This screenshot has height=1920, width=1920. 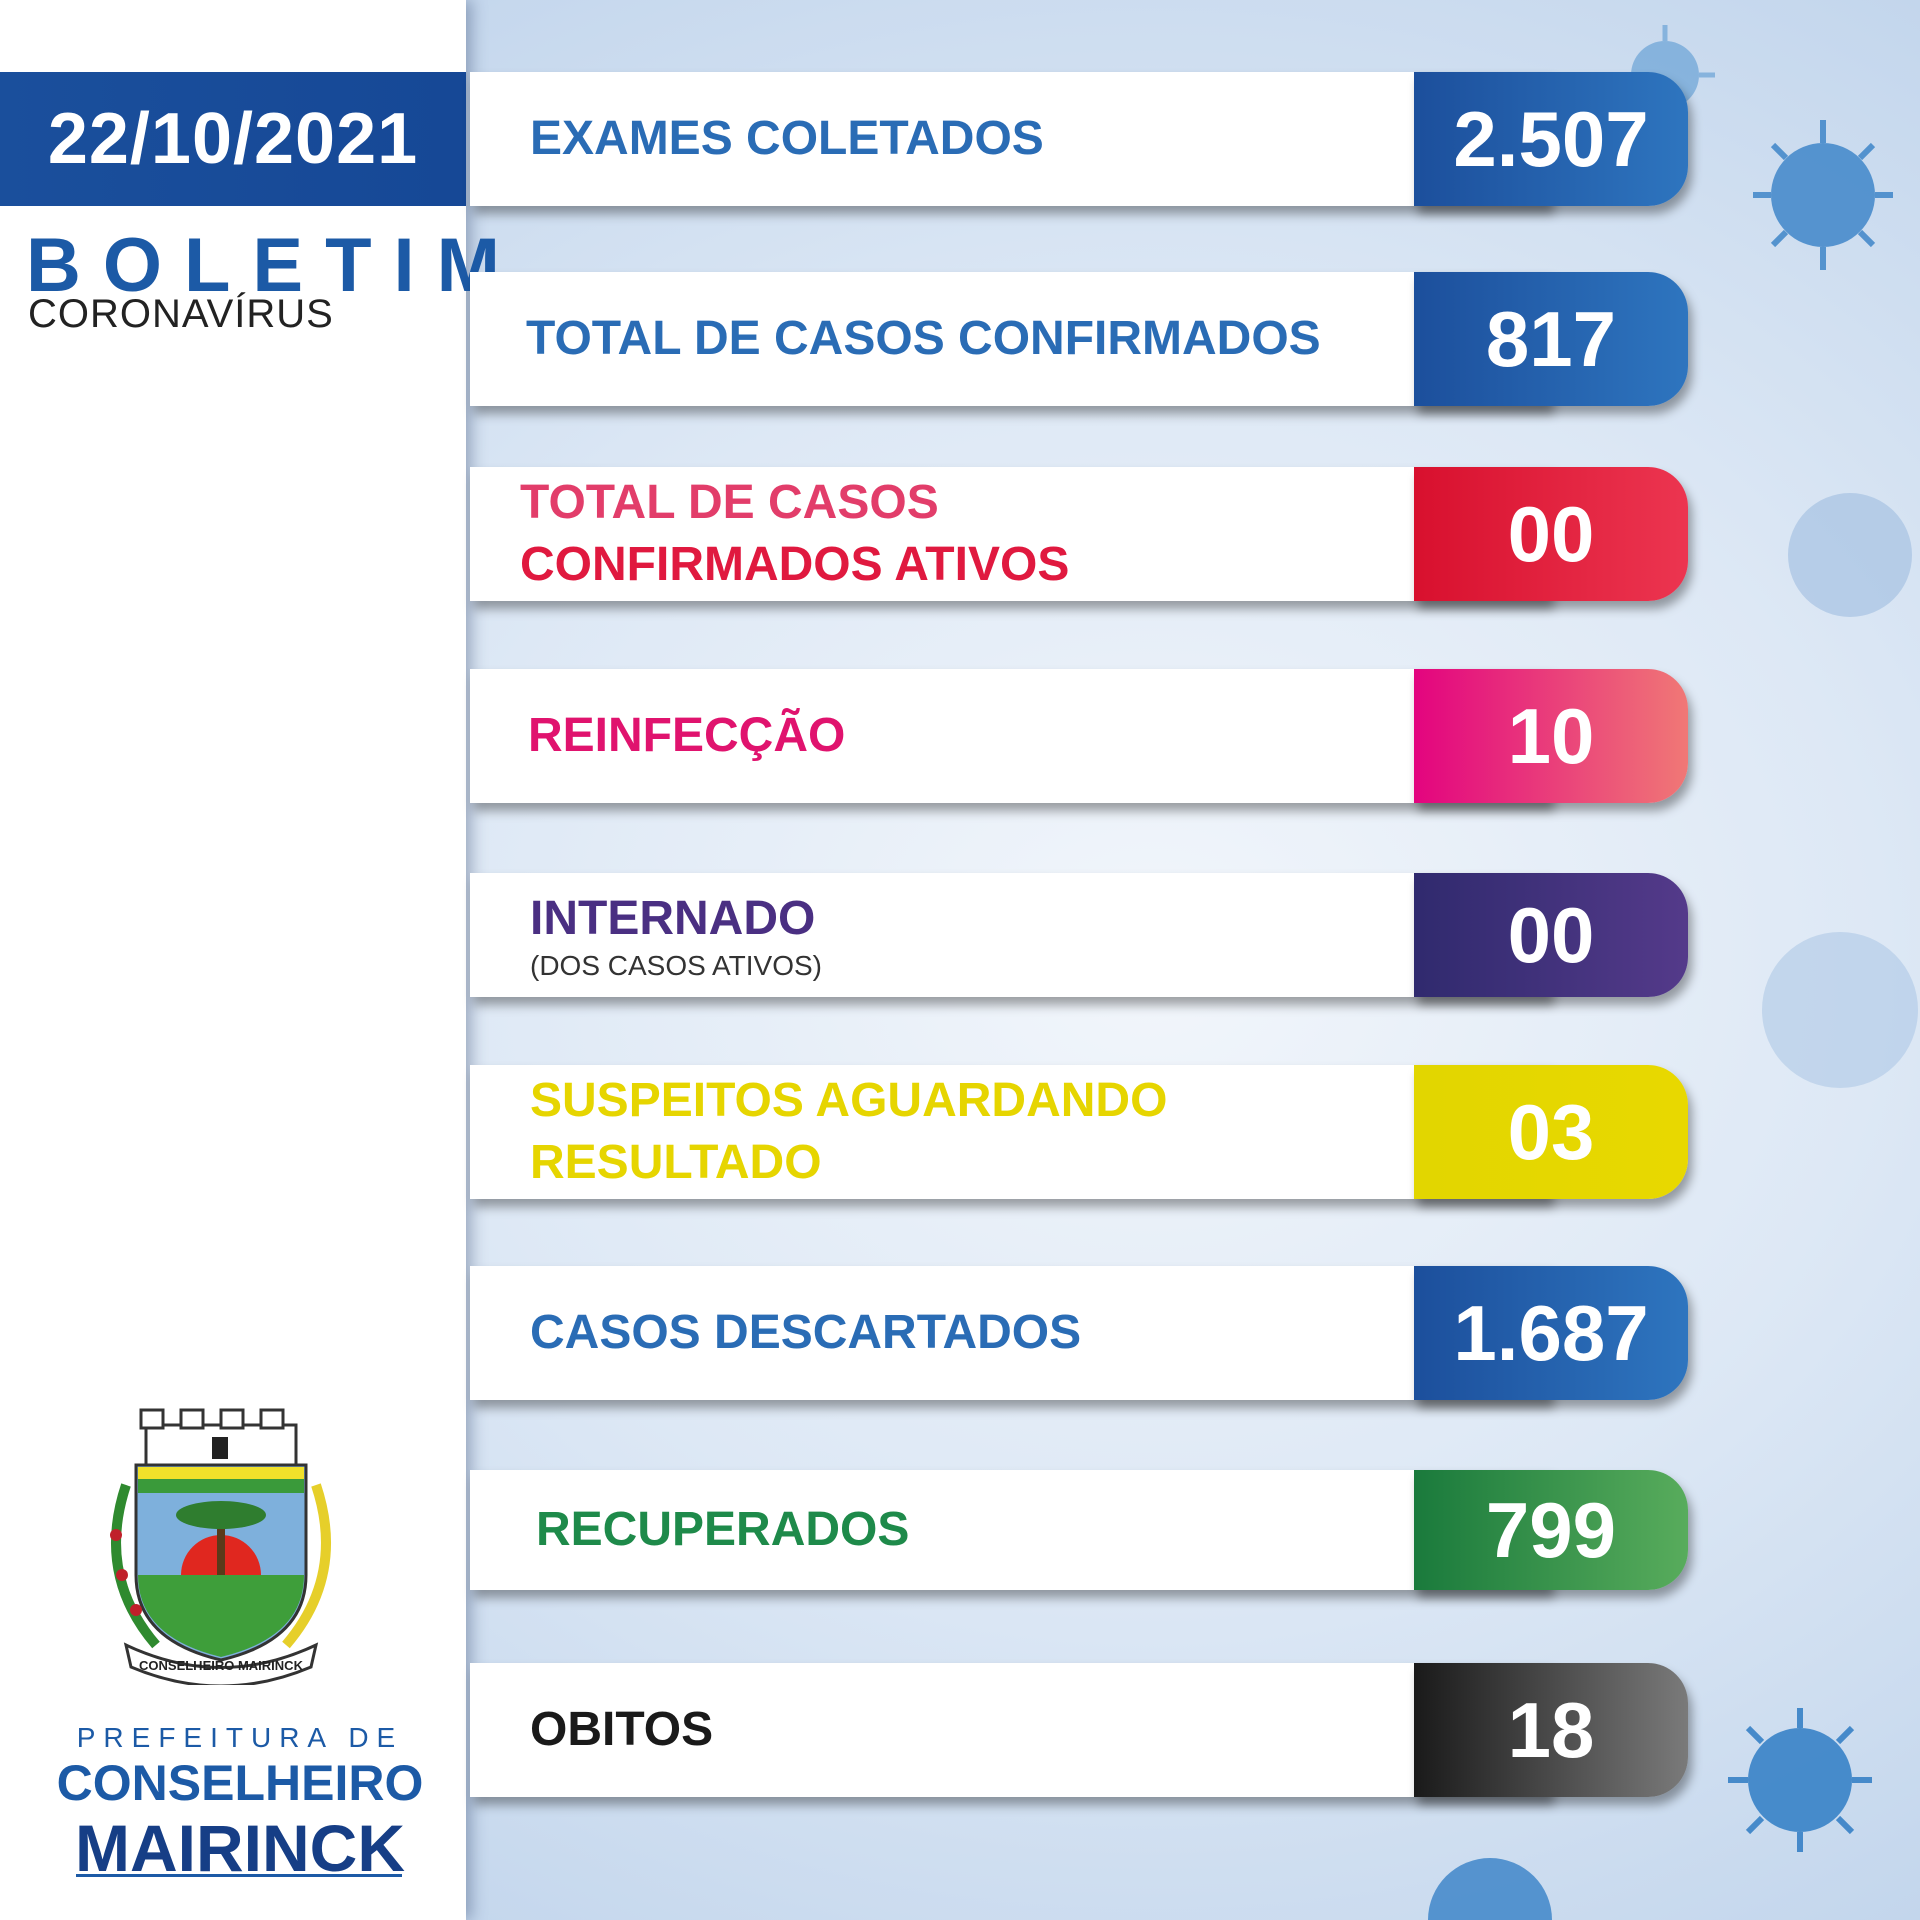 I want to click on stat-value-box: 10, so click(x=1551, y=736).